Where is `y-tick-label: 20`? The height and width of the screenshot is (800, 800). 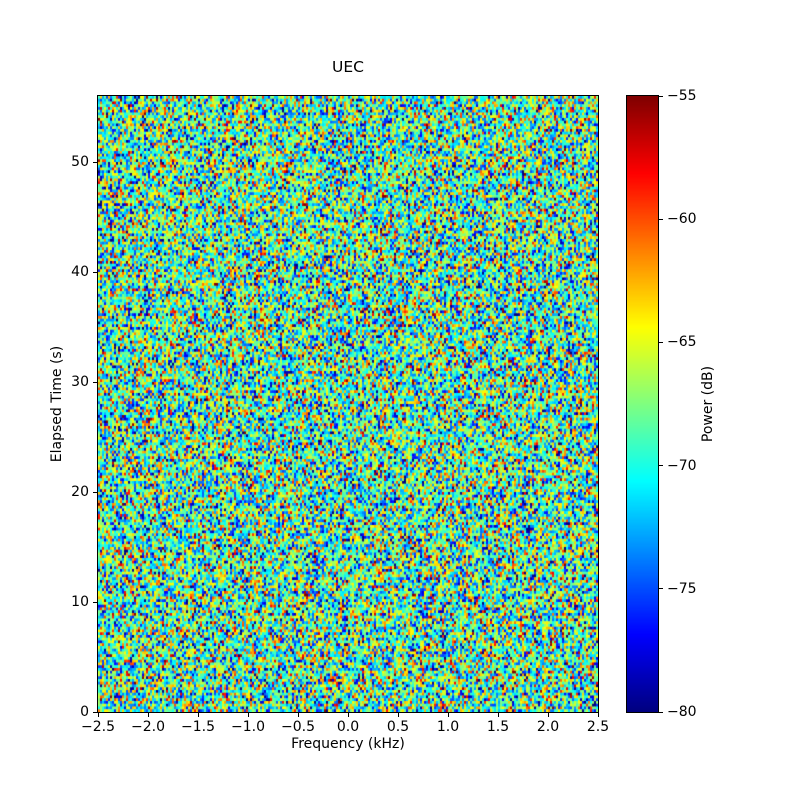 y-tick-label: 20 is located at coordinates (80, 492).